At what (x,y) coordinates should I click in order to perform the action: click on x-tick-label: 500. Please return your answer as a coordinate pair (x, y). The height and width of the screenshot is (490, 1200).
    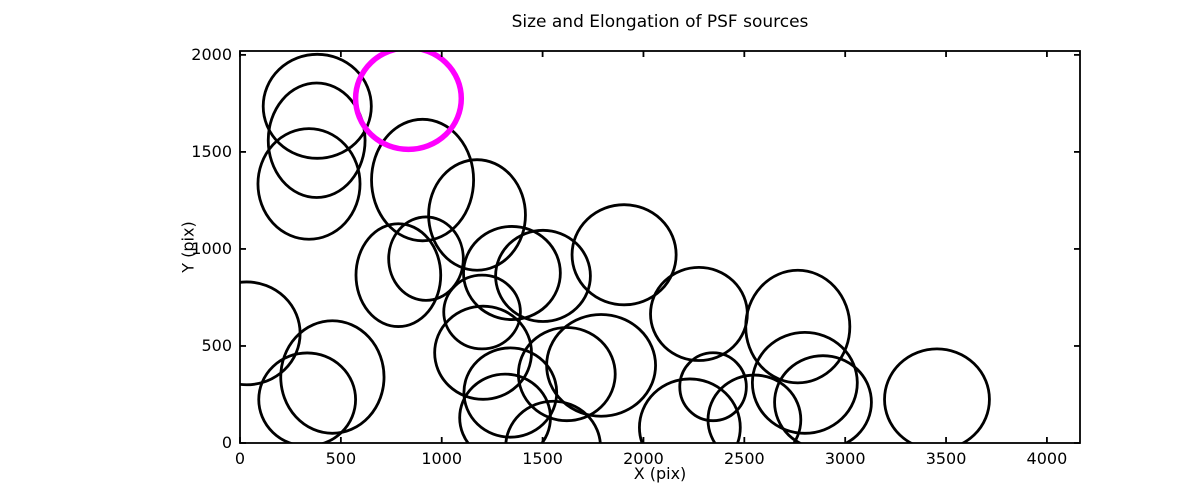
    Looking at the image, I should click on (341, 458).